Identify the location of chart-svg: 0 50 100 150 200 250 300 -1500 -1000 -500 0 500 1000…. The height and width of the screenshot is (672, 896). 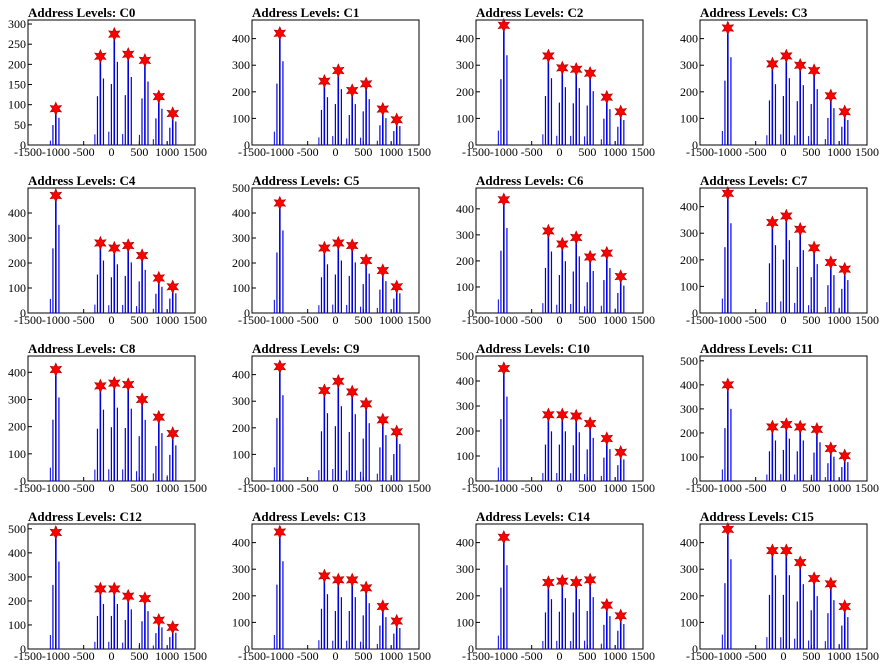
(107, 88).